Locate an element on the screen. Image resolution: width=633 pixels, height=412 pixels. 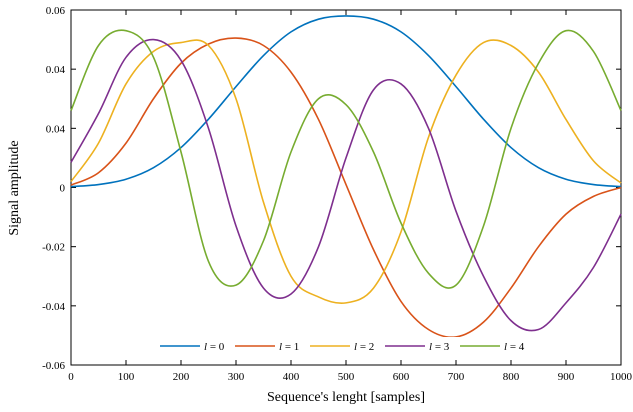
y-tick-label: -0.04 is located at coordinates (53, 307).